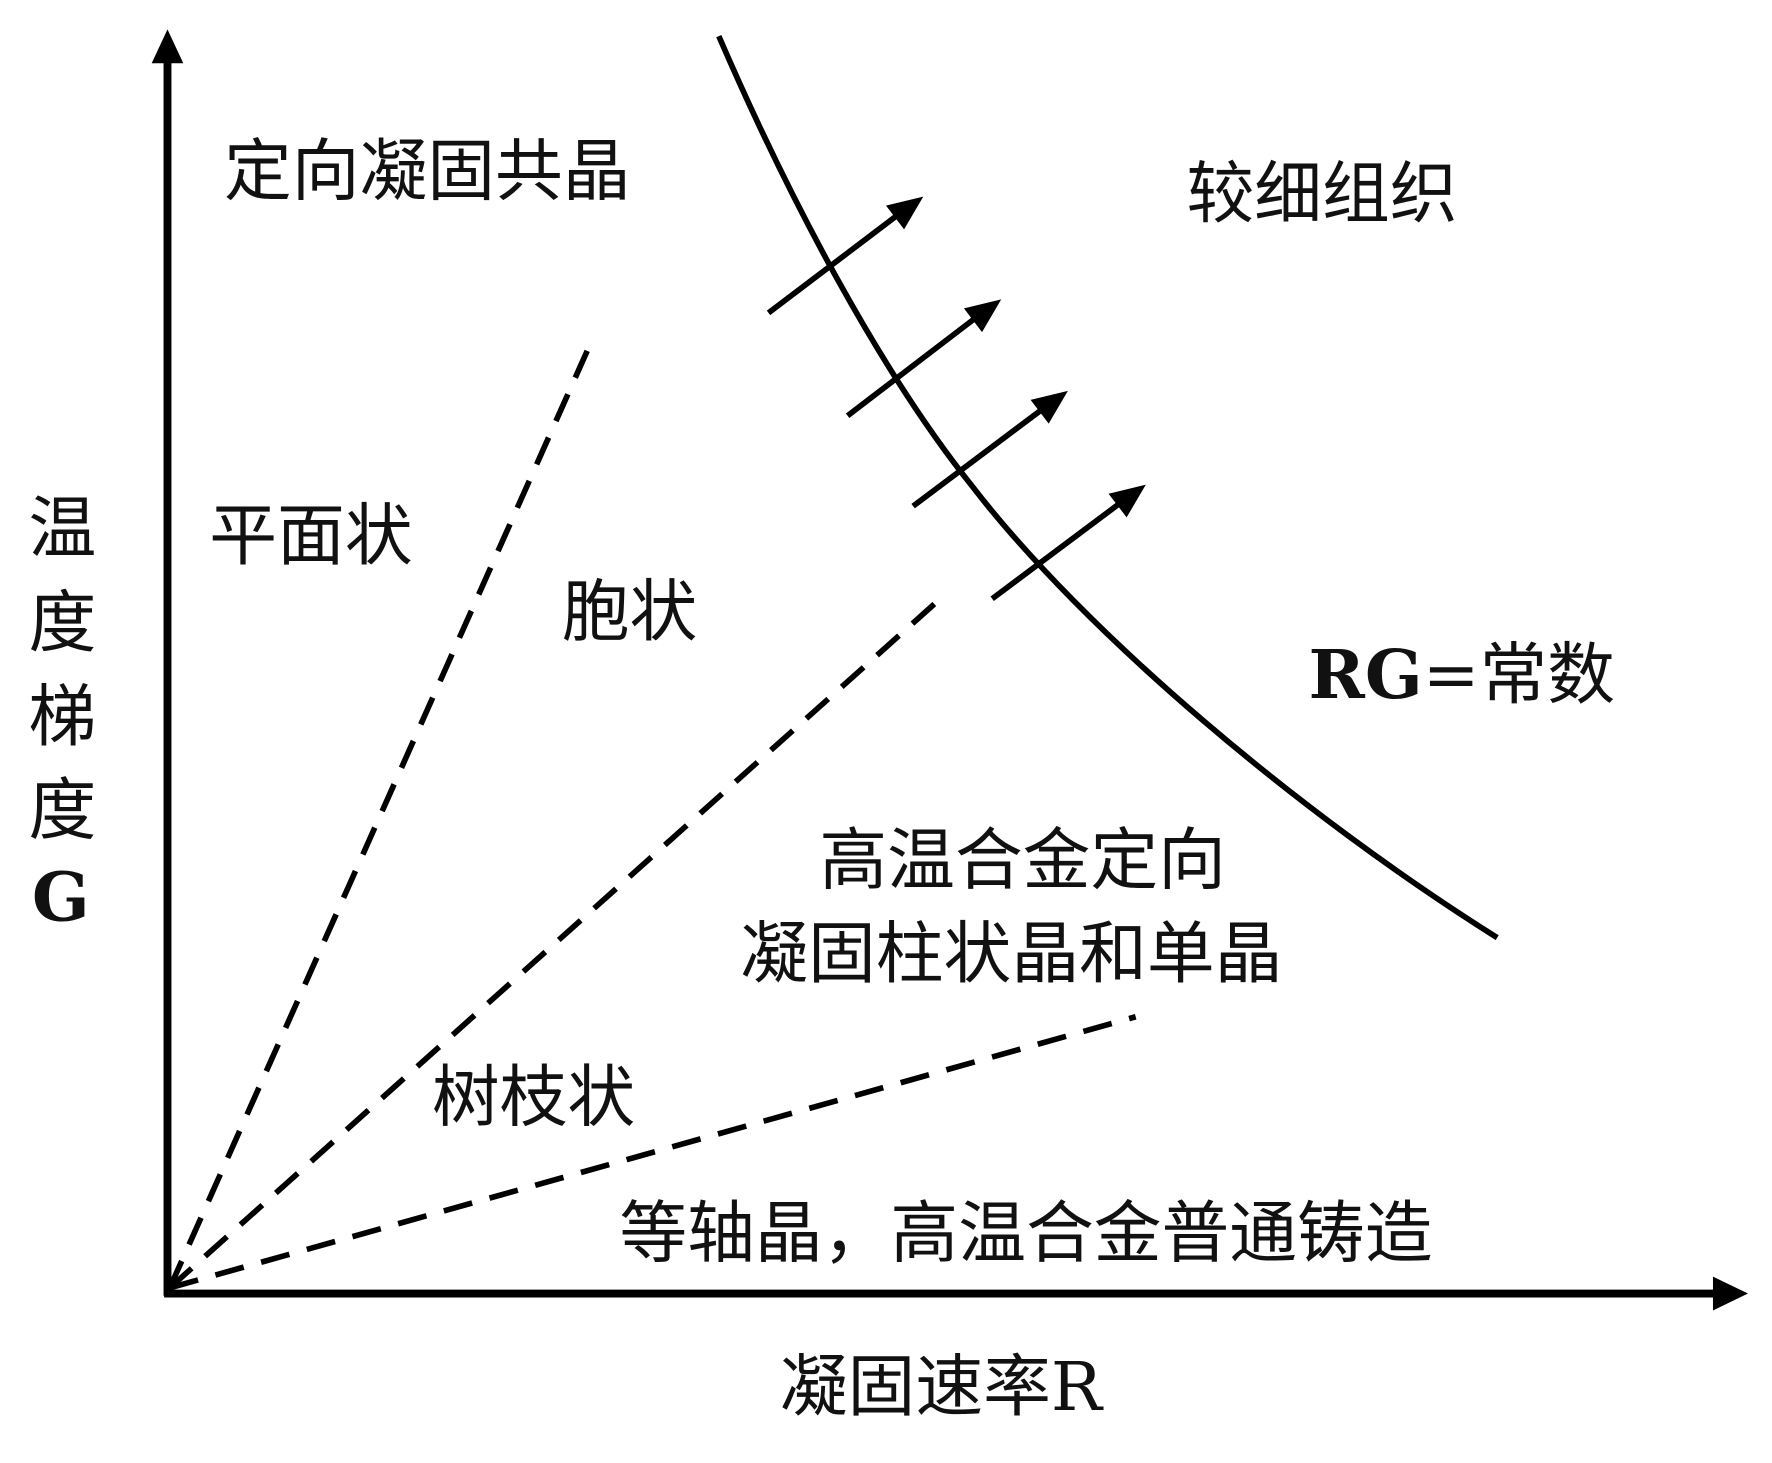 This screenshot has width=1772, height=1463. What do you see at coordinates (61, 897) in the screenshot?
I see `y-axis-label-char: G` at bounding box center [61, 897].